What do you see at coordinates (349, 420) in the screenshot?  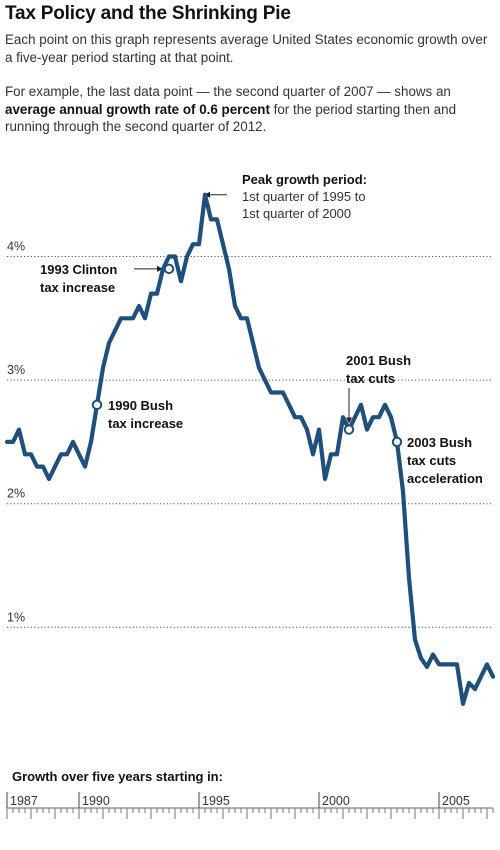 I see `bush2001-arrow-head` at bounding box center [349, 420].